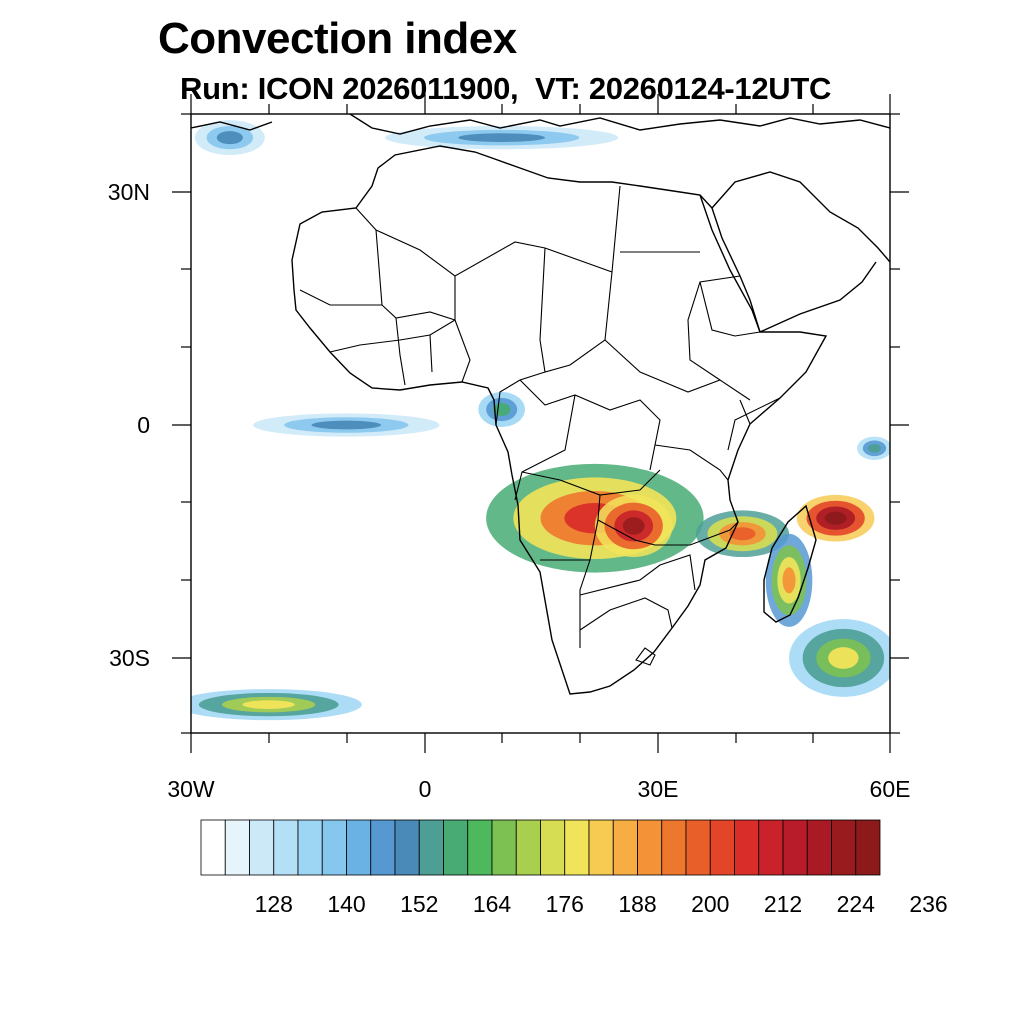 This screenshot has width=1024, height=1024. Describe the element at coordinates (492, 904) in the screenshot. I see `colorbar-label: 164` at that location.